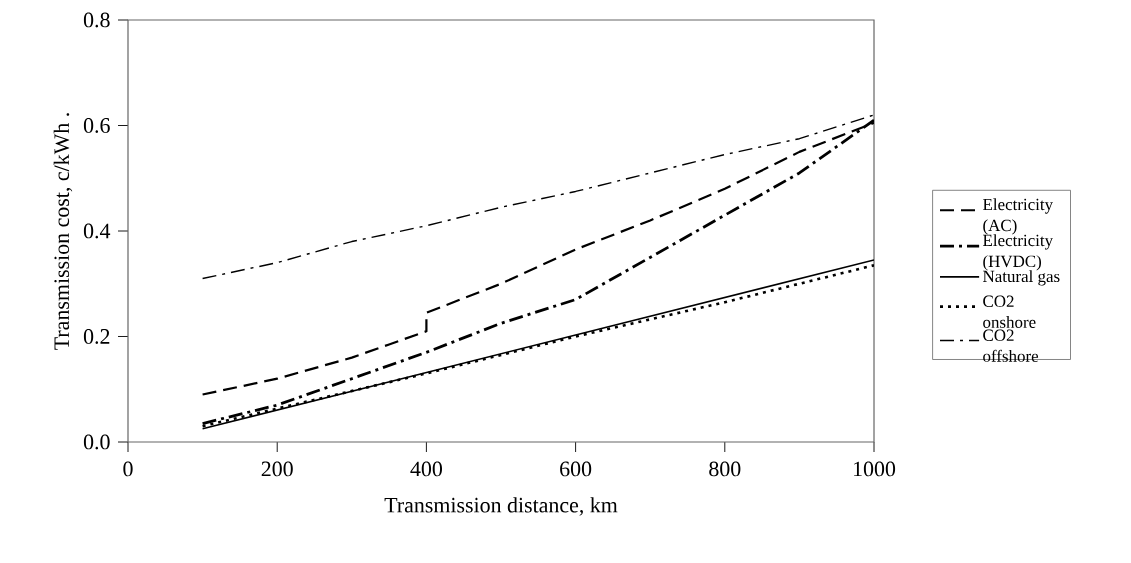 This screenshot has height=563, width=1131. I want to click on x-axis-title: Transmission distance, km, so click(501, 506).